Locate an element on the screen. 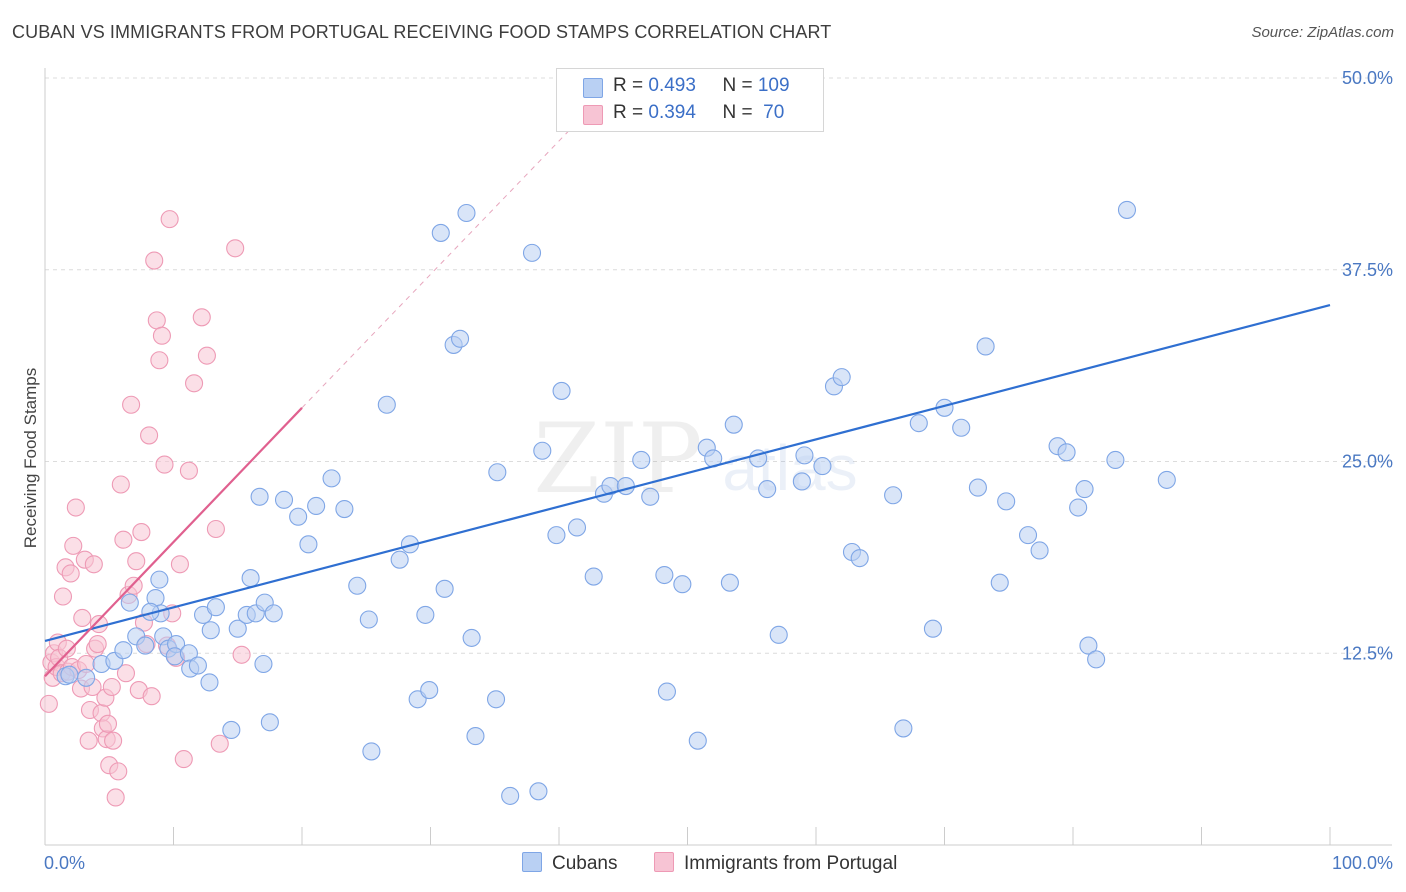 The height and width of the screenshot is (892, 1406). source-label: Source: ZipAtlas.com is located at coordinates (1322, 32).